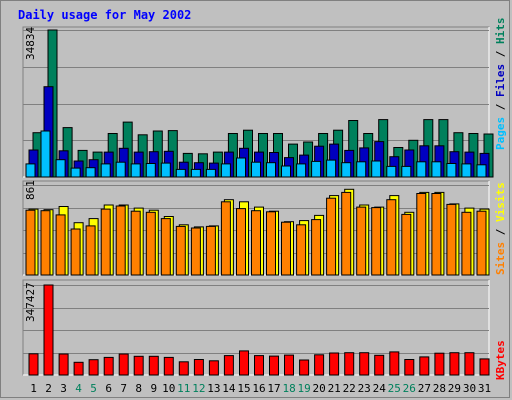 This screenshot has width=512, height=400. Describe the element at coordinates (93, 388) in the screenshot. I see `x-tick-label-day-5: 5` at that location.